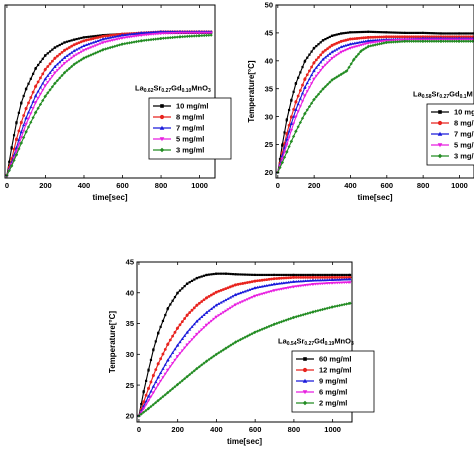 The height and width of the screenshot is (474, 474). I want to click on legend-label: 2 mg/ml, so click(333, 403).